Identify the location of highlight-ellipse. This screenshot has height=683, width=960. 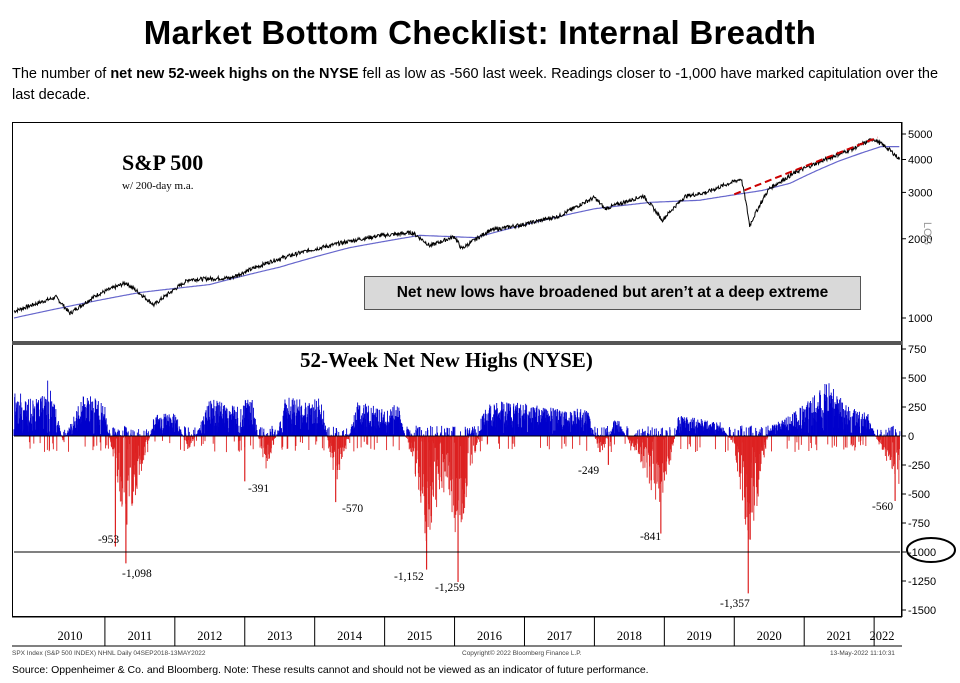
(931, 550).